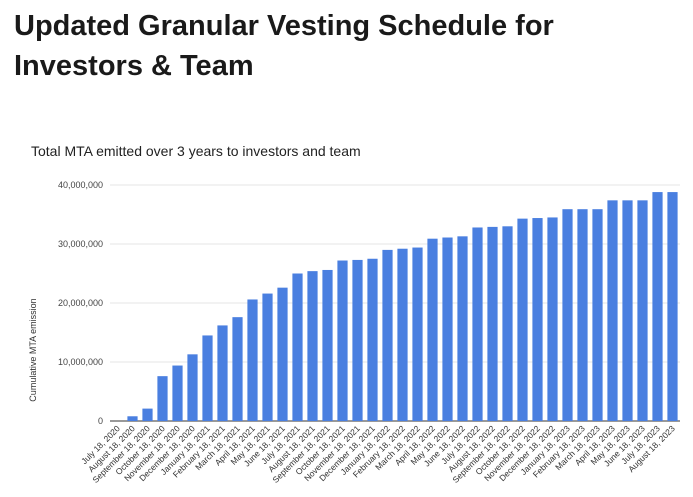  I want to click on y-tick-label: 20,000,000, so click(80, 303).